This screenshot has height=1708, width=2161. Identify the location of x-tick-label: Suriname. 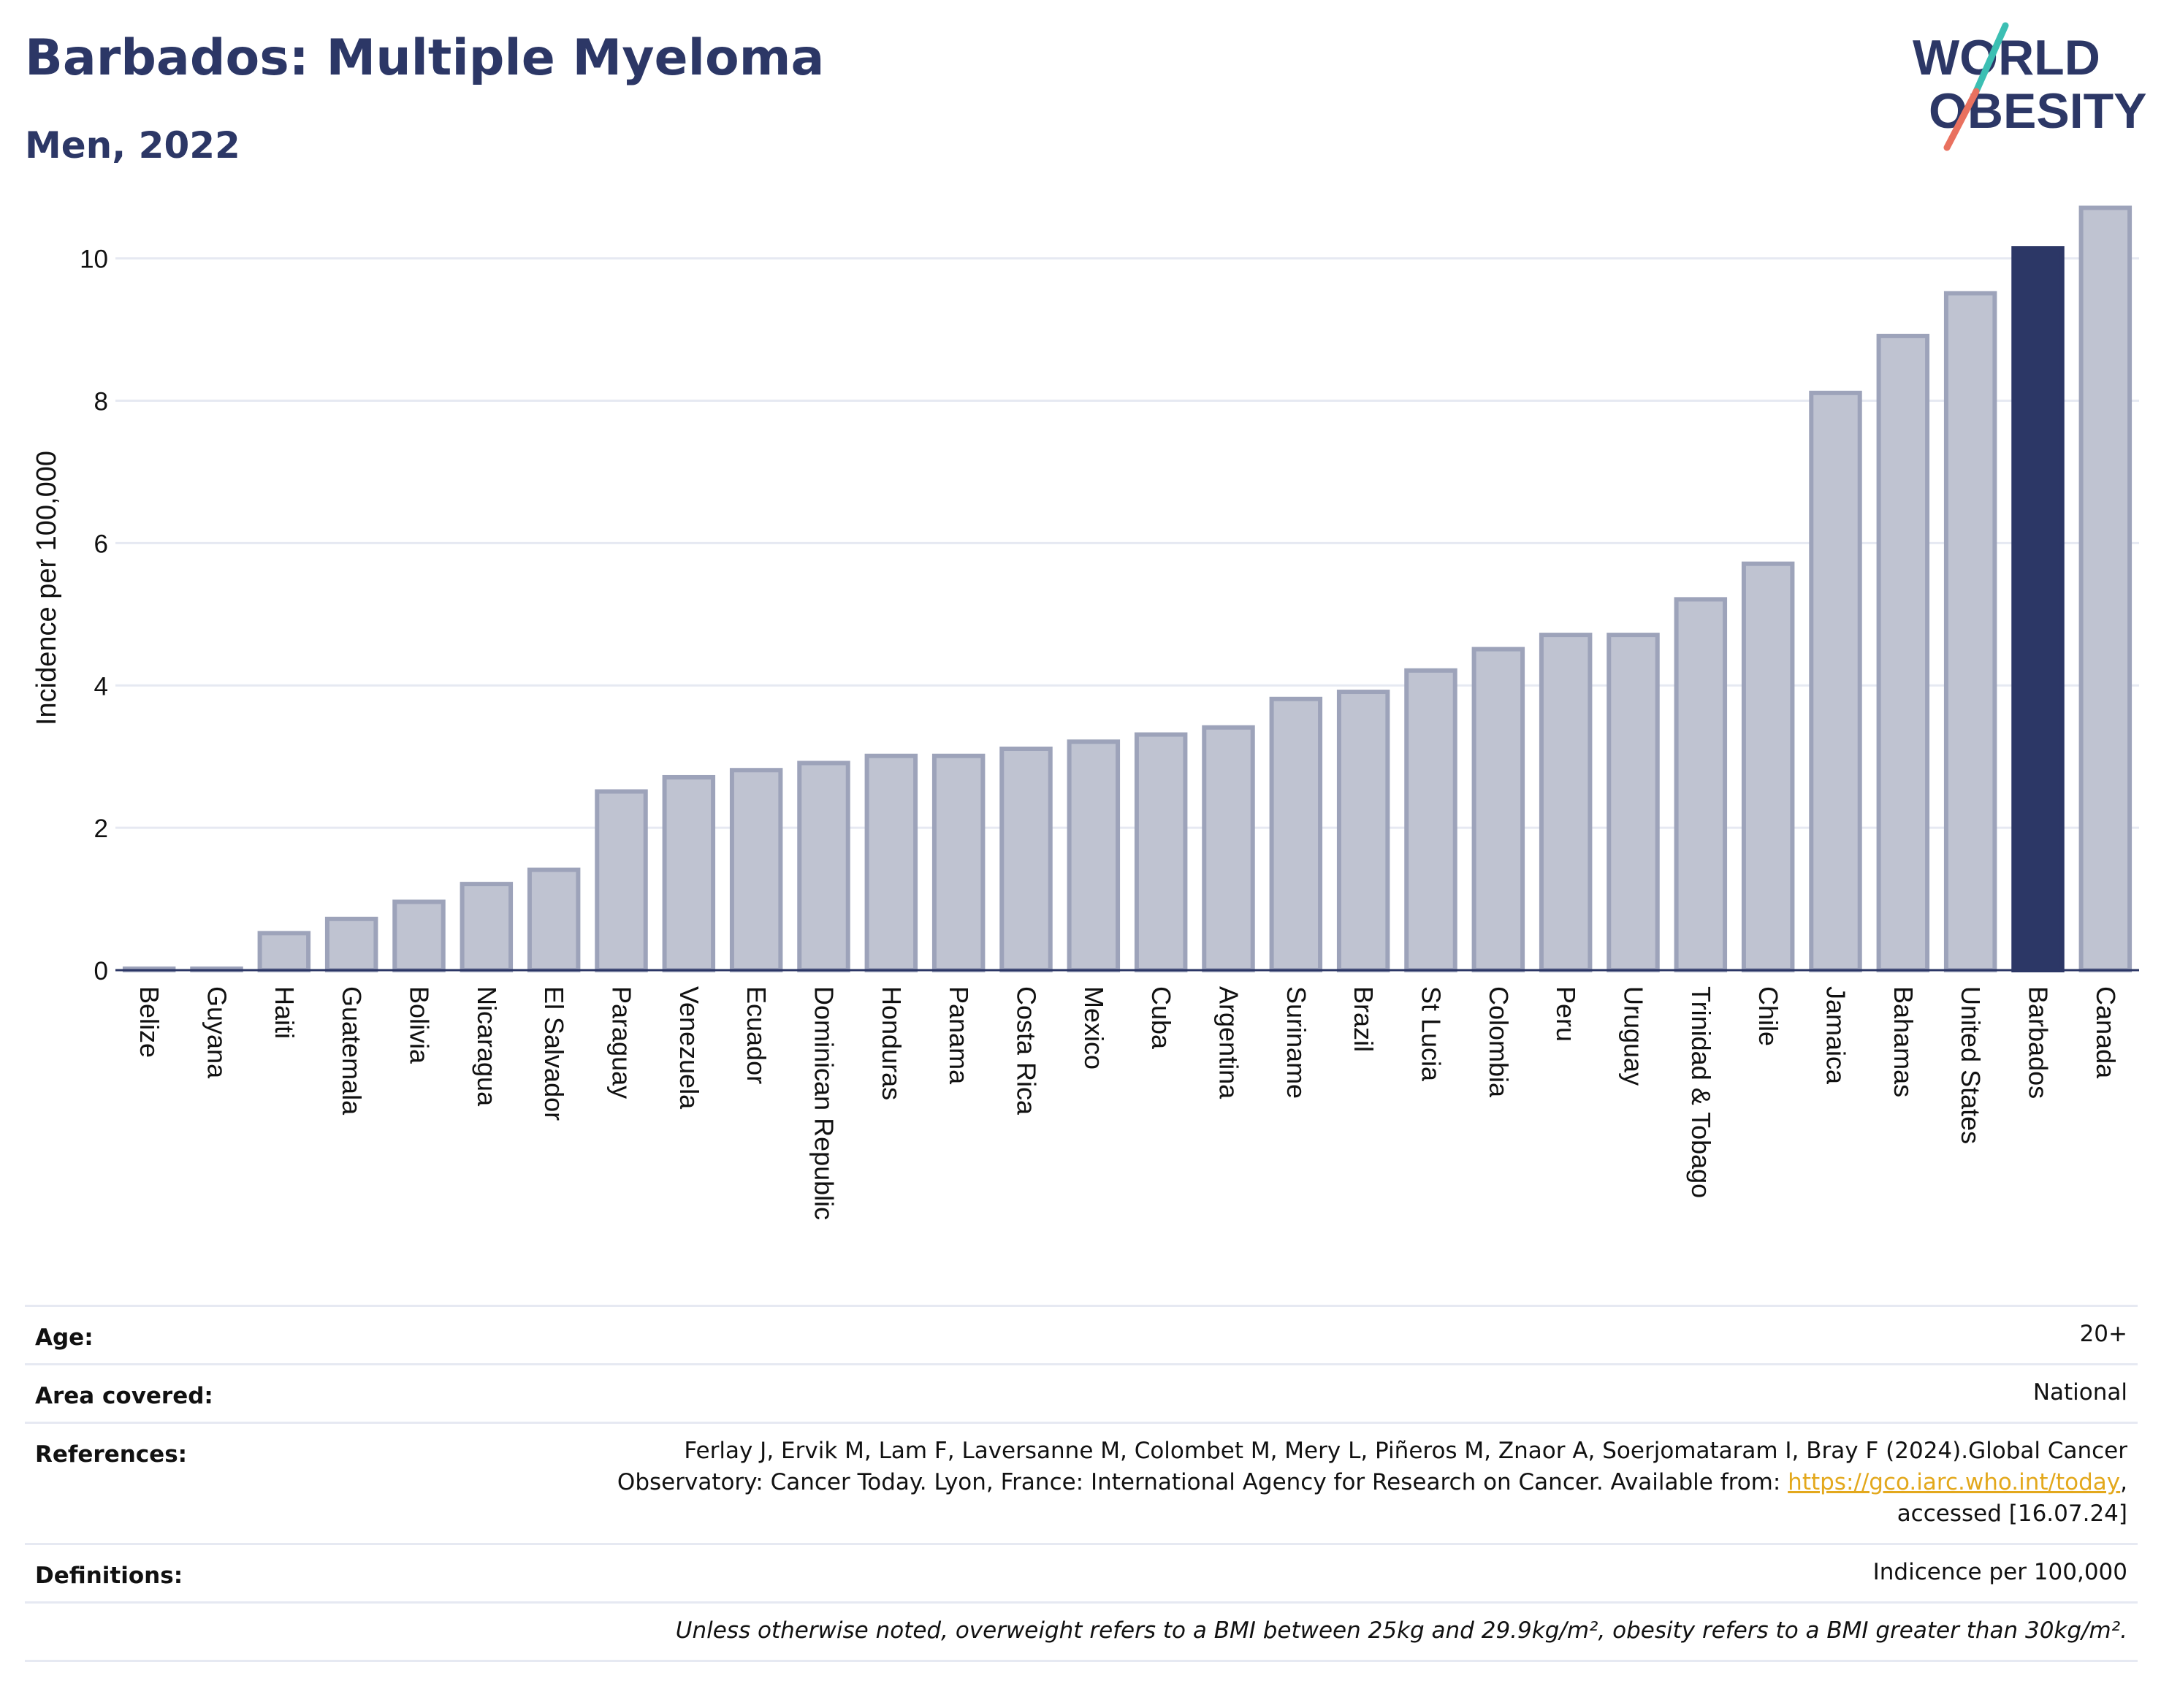
(1296, 1042).